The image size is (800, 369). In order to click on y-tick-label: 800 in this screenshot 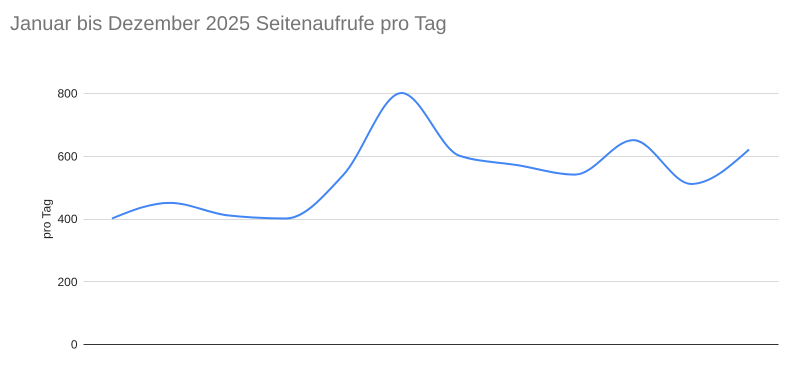, I will do `click(67, 93)`.